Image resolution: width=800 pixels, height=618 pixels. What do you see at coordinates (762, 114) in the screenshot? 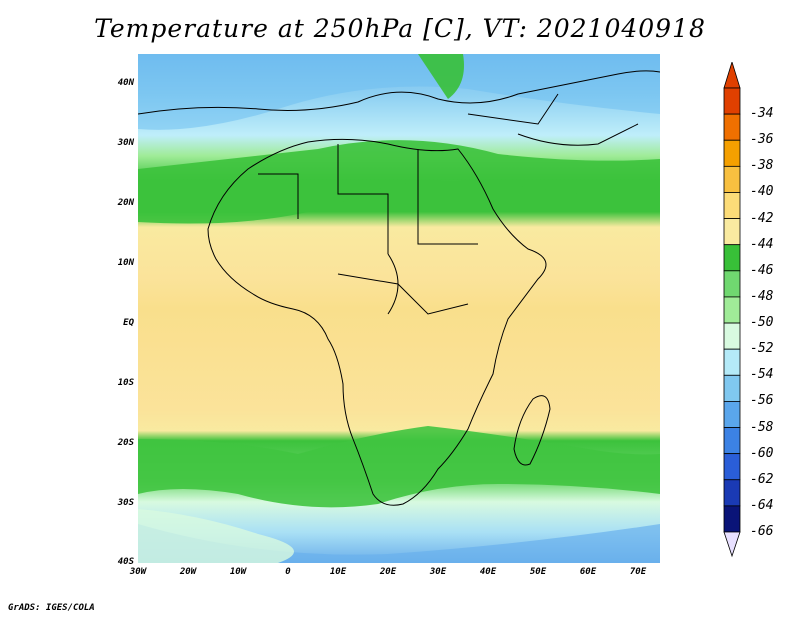
I see `legend-label: -34` at bounding box center [762, 114].